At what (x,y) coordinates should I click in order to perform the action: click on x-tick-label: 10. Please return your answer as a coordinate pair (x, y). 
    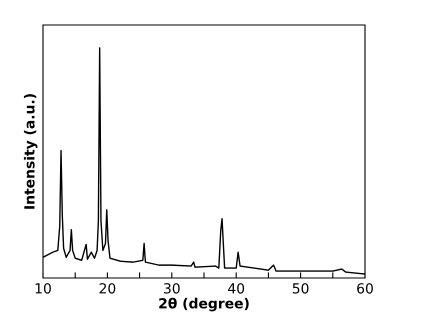
    Looking at the image, I should click on (43, 288).